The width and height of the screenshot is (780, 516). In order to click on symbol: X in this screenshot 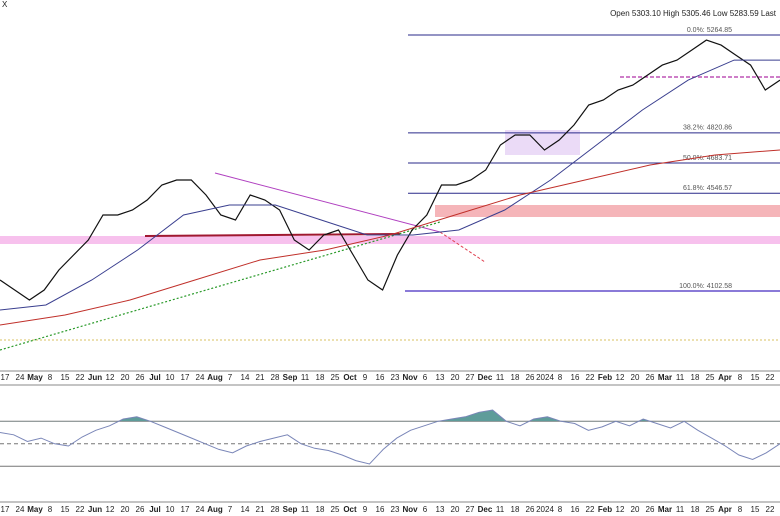, I will do `click(5, 4)`.